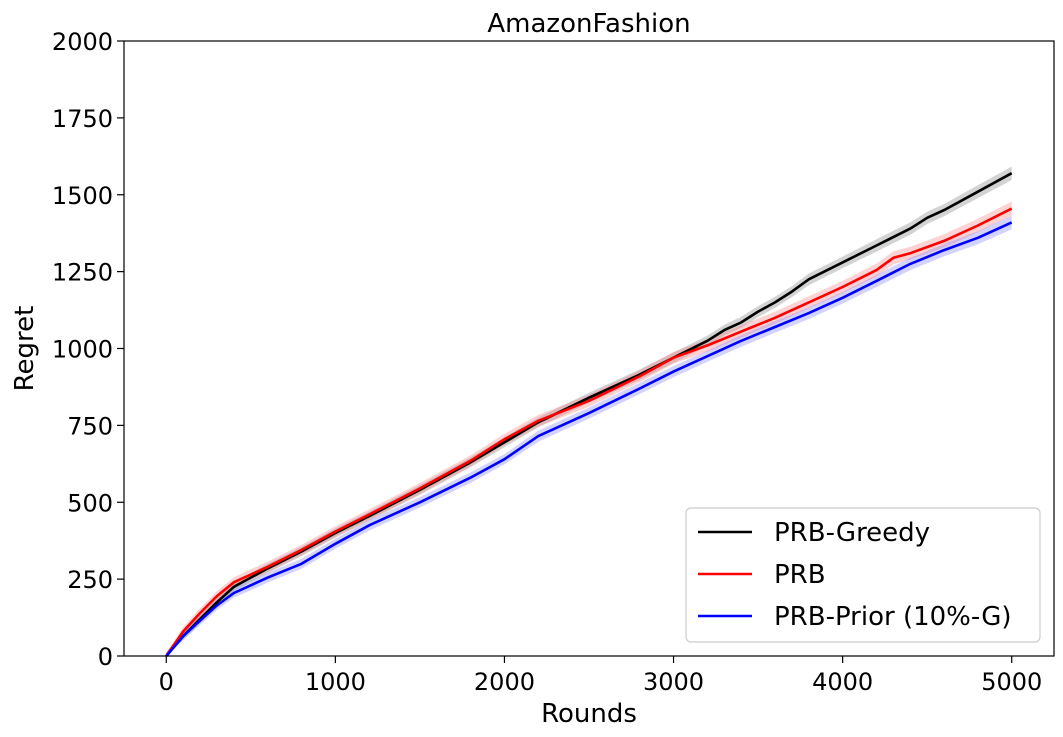 The image size is (1063, 737). What do you see at coordinates (90, 580) in the screenshot?
I see `y-tick-label: 250` at bounding box center [90, 580].